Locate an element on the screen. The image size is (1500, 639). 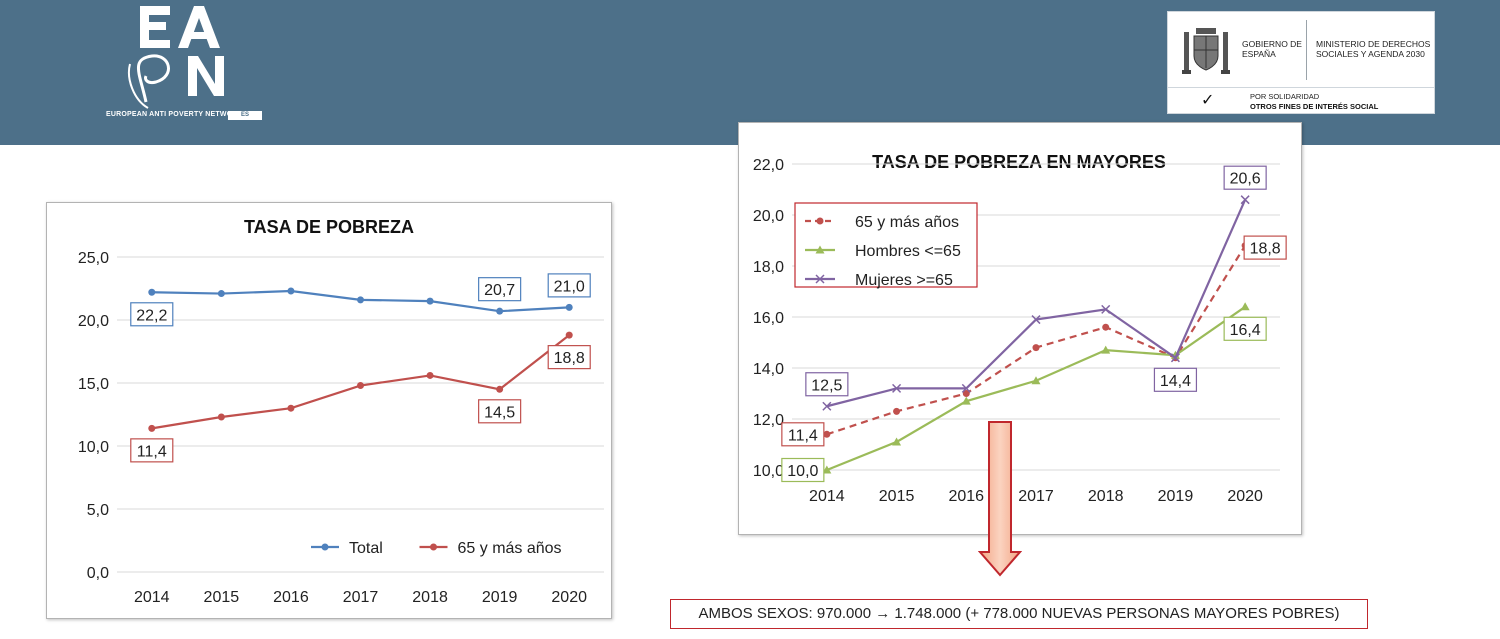
data-label: 22,2 is located at coordinates (151, 315).